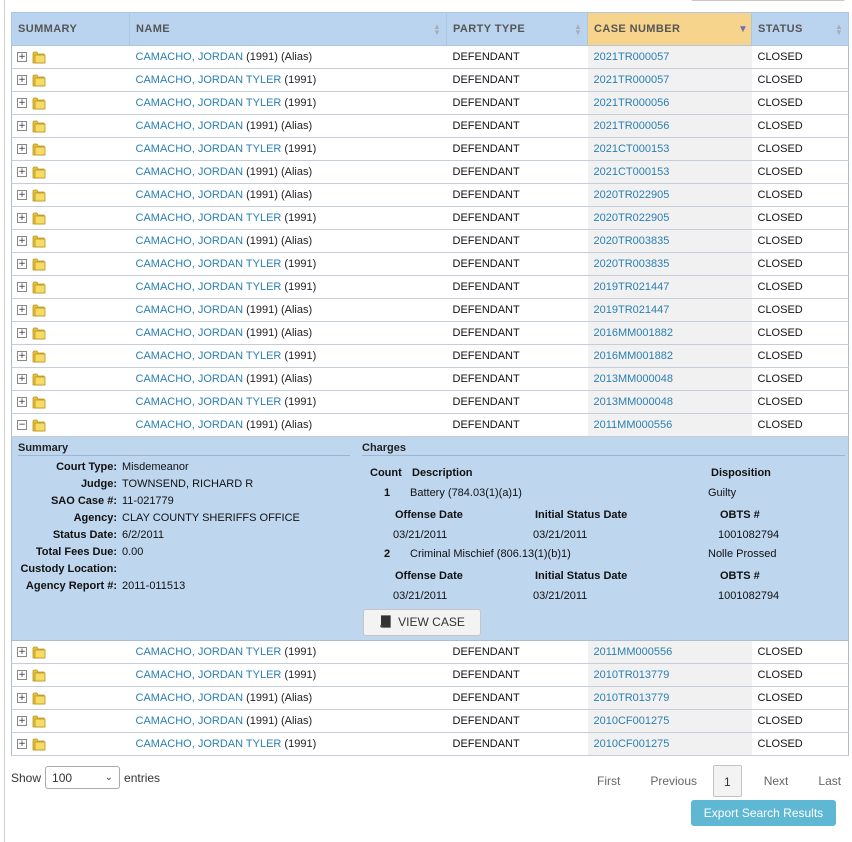 This screenshot has width=852, height=842. What do you see at coordinates (776, 781) in the screenshot?
I see `pager-next: Next` at bounding box center [776, 781].